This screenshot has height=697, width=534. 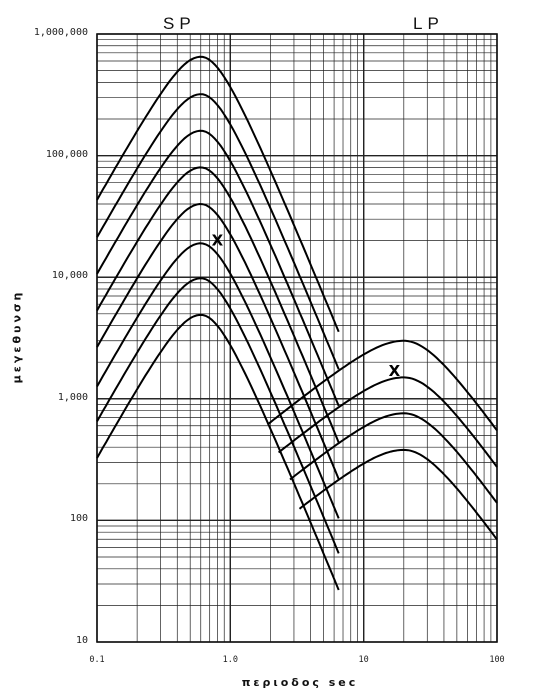 I want to click on y-tick-label: 10,000, so click(x=69, y=276).